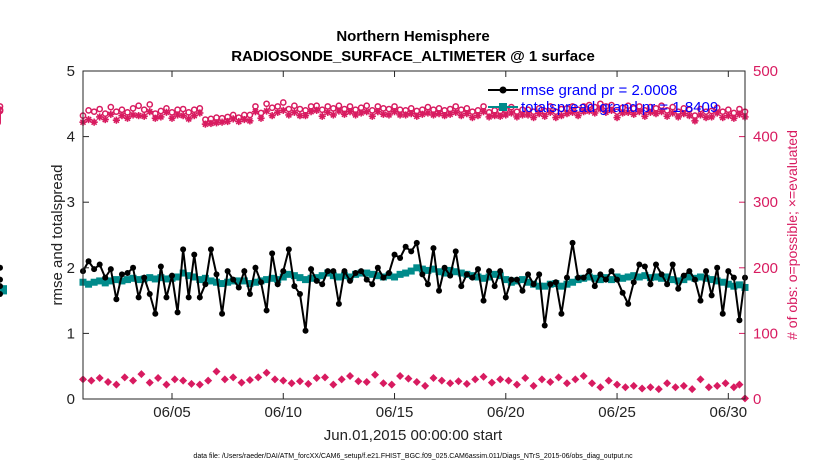 Image resolution: width=830 pixels, height=470 pixels. Describe the element at coordinates (765, 137) in the screenshot. I see `y2-tick-label: 400` at that location.